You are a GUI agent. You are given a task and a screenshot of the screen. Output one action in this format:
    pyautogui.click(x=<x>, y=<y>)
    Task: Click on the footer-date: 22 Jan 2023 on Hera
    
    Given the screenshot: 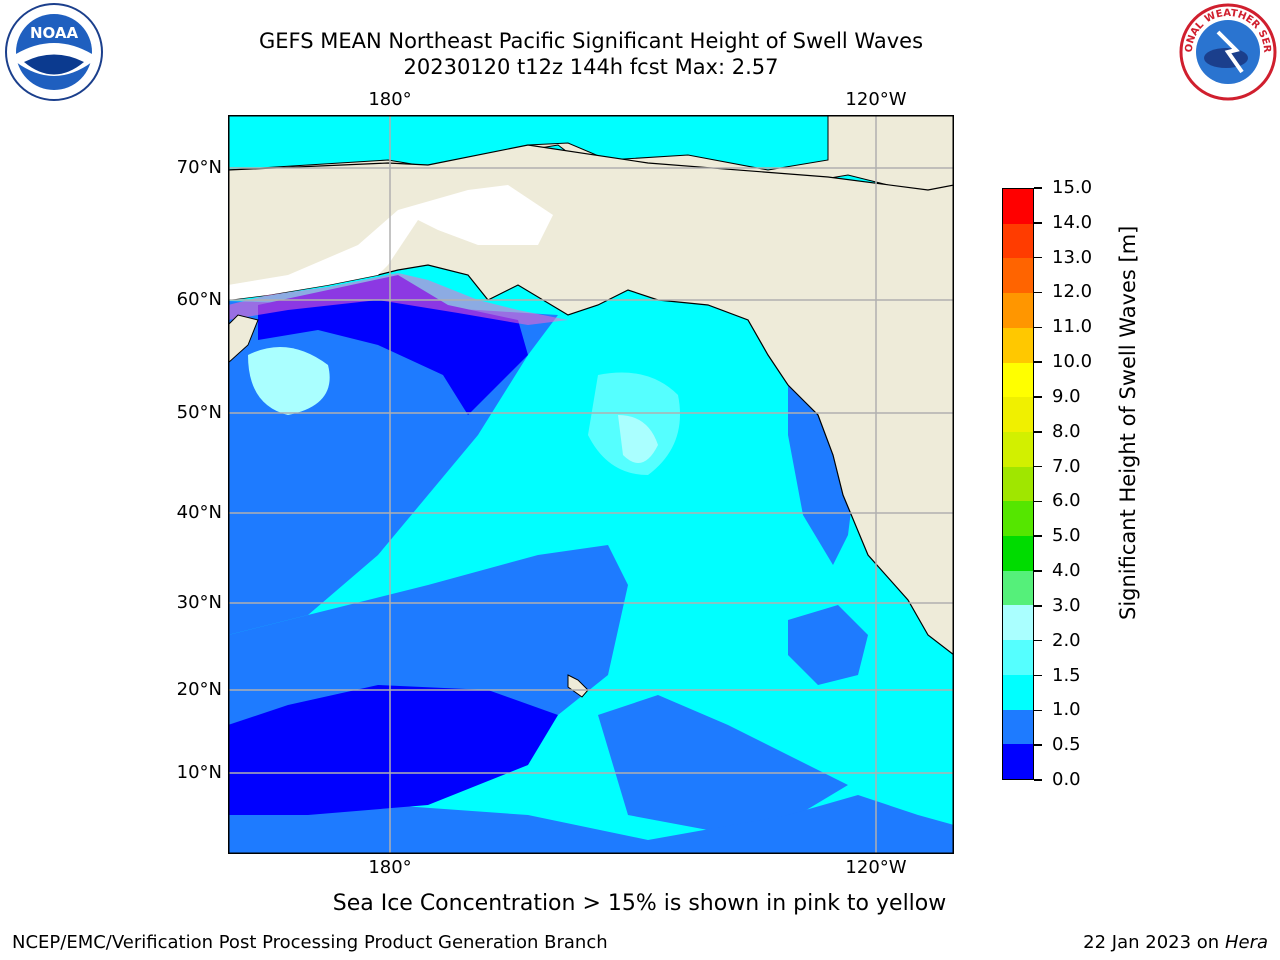 What is the action you would take?
    pyautogui.click(x=1175, y=943)
    